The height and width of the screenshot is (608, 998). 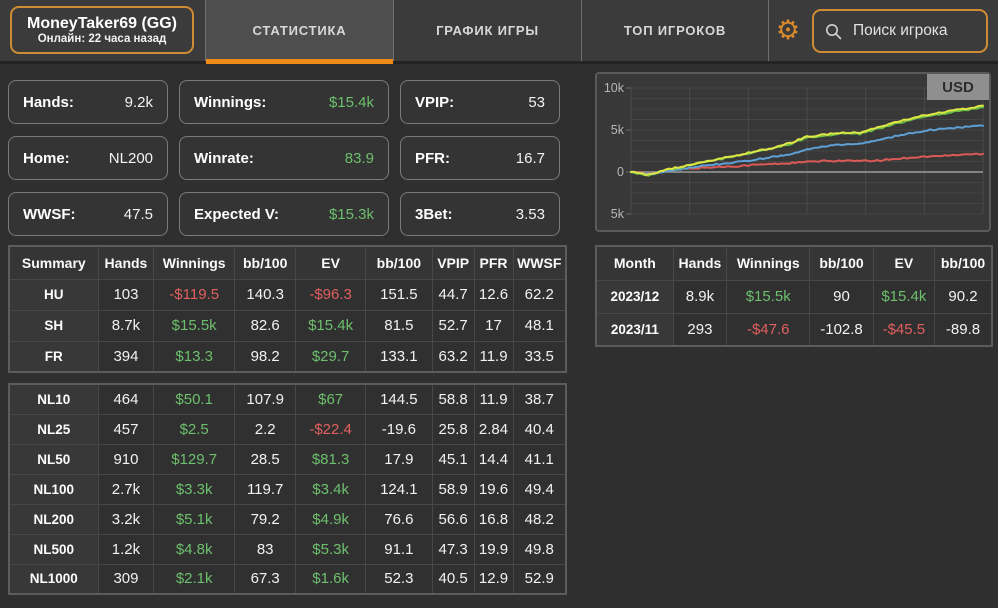 I want to click on row-label: NL10, so click(x=53, y=399).